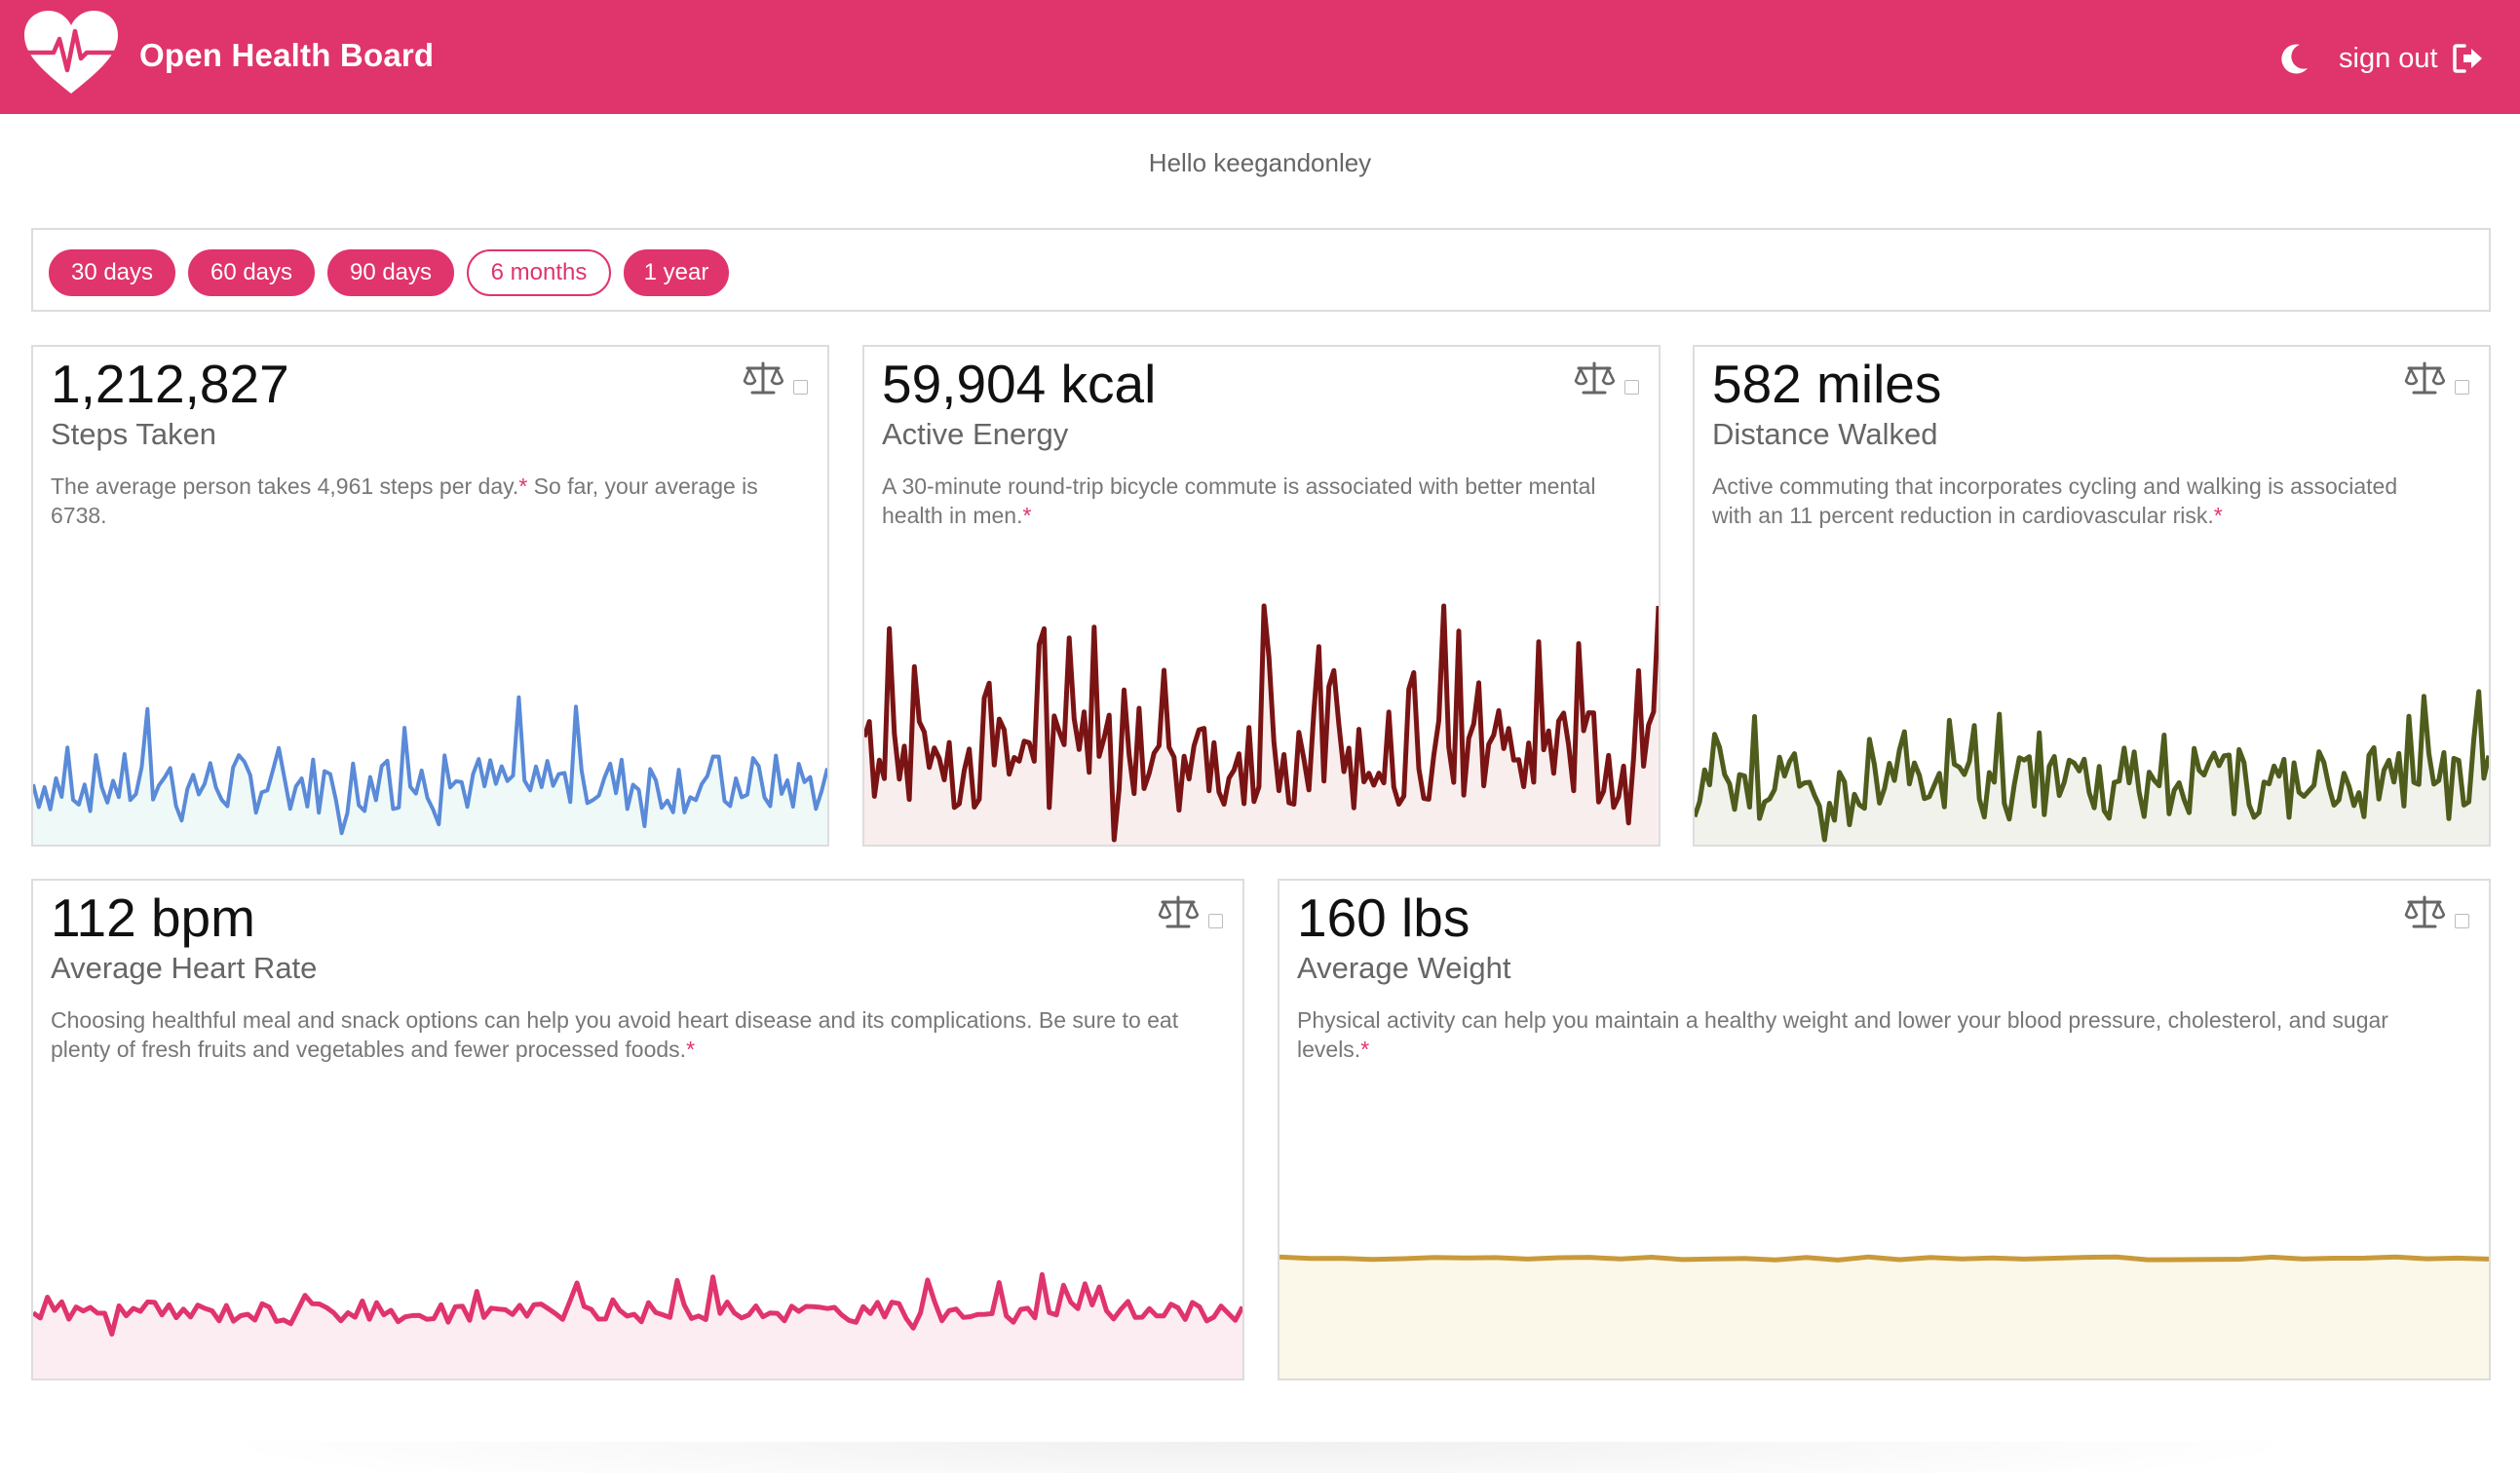  What do you see at coordinates (1019, 384) in the screenshot?
I see `energy-value: 59,904 kcal` at bounding box center [1019, 384].